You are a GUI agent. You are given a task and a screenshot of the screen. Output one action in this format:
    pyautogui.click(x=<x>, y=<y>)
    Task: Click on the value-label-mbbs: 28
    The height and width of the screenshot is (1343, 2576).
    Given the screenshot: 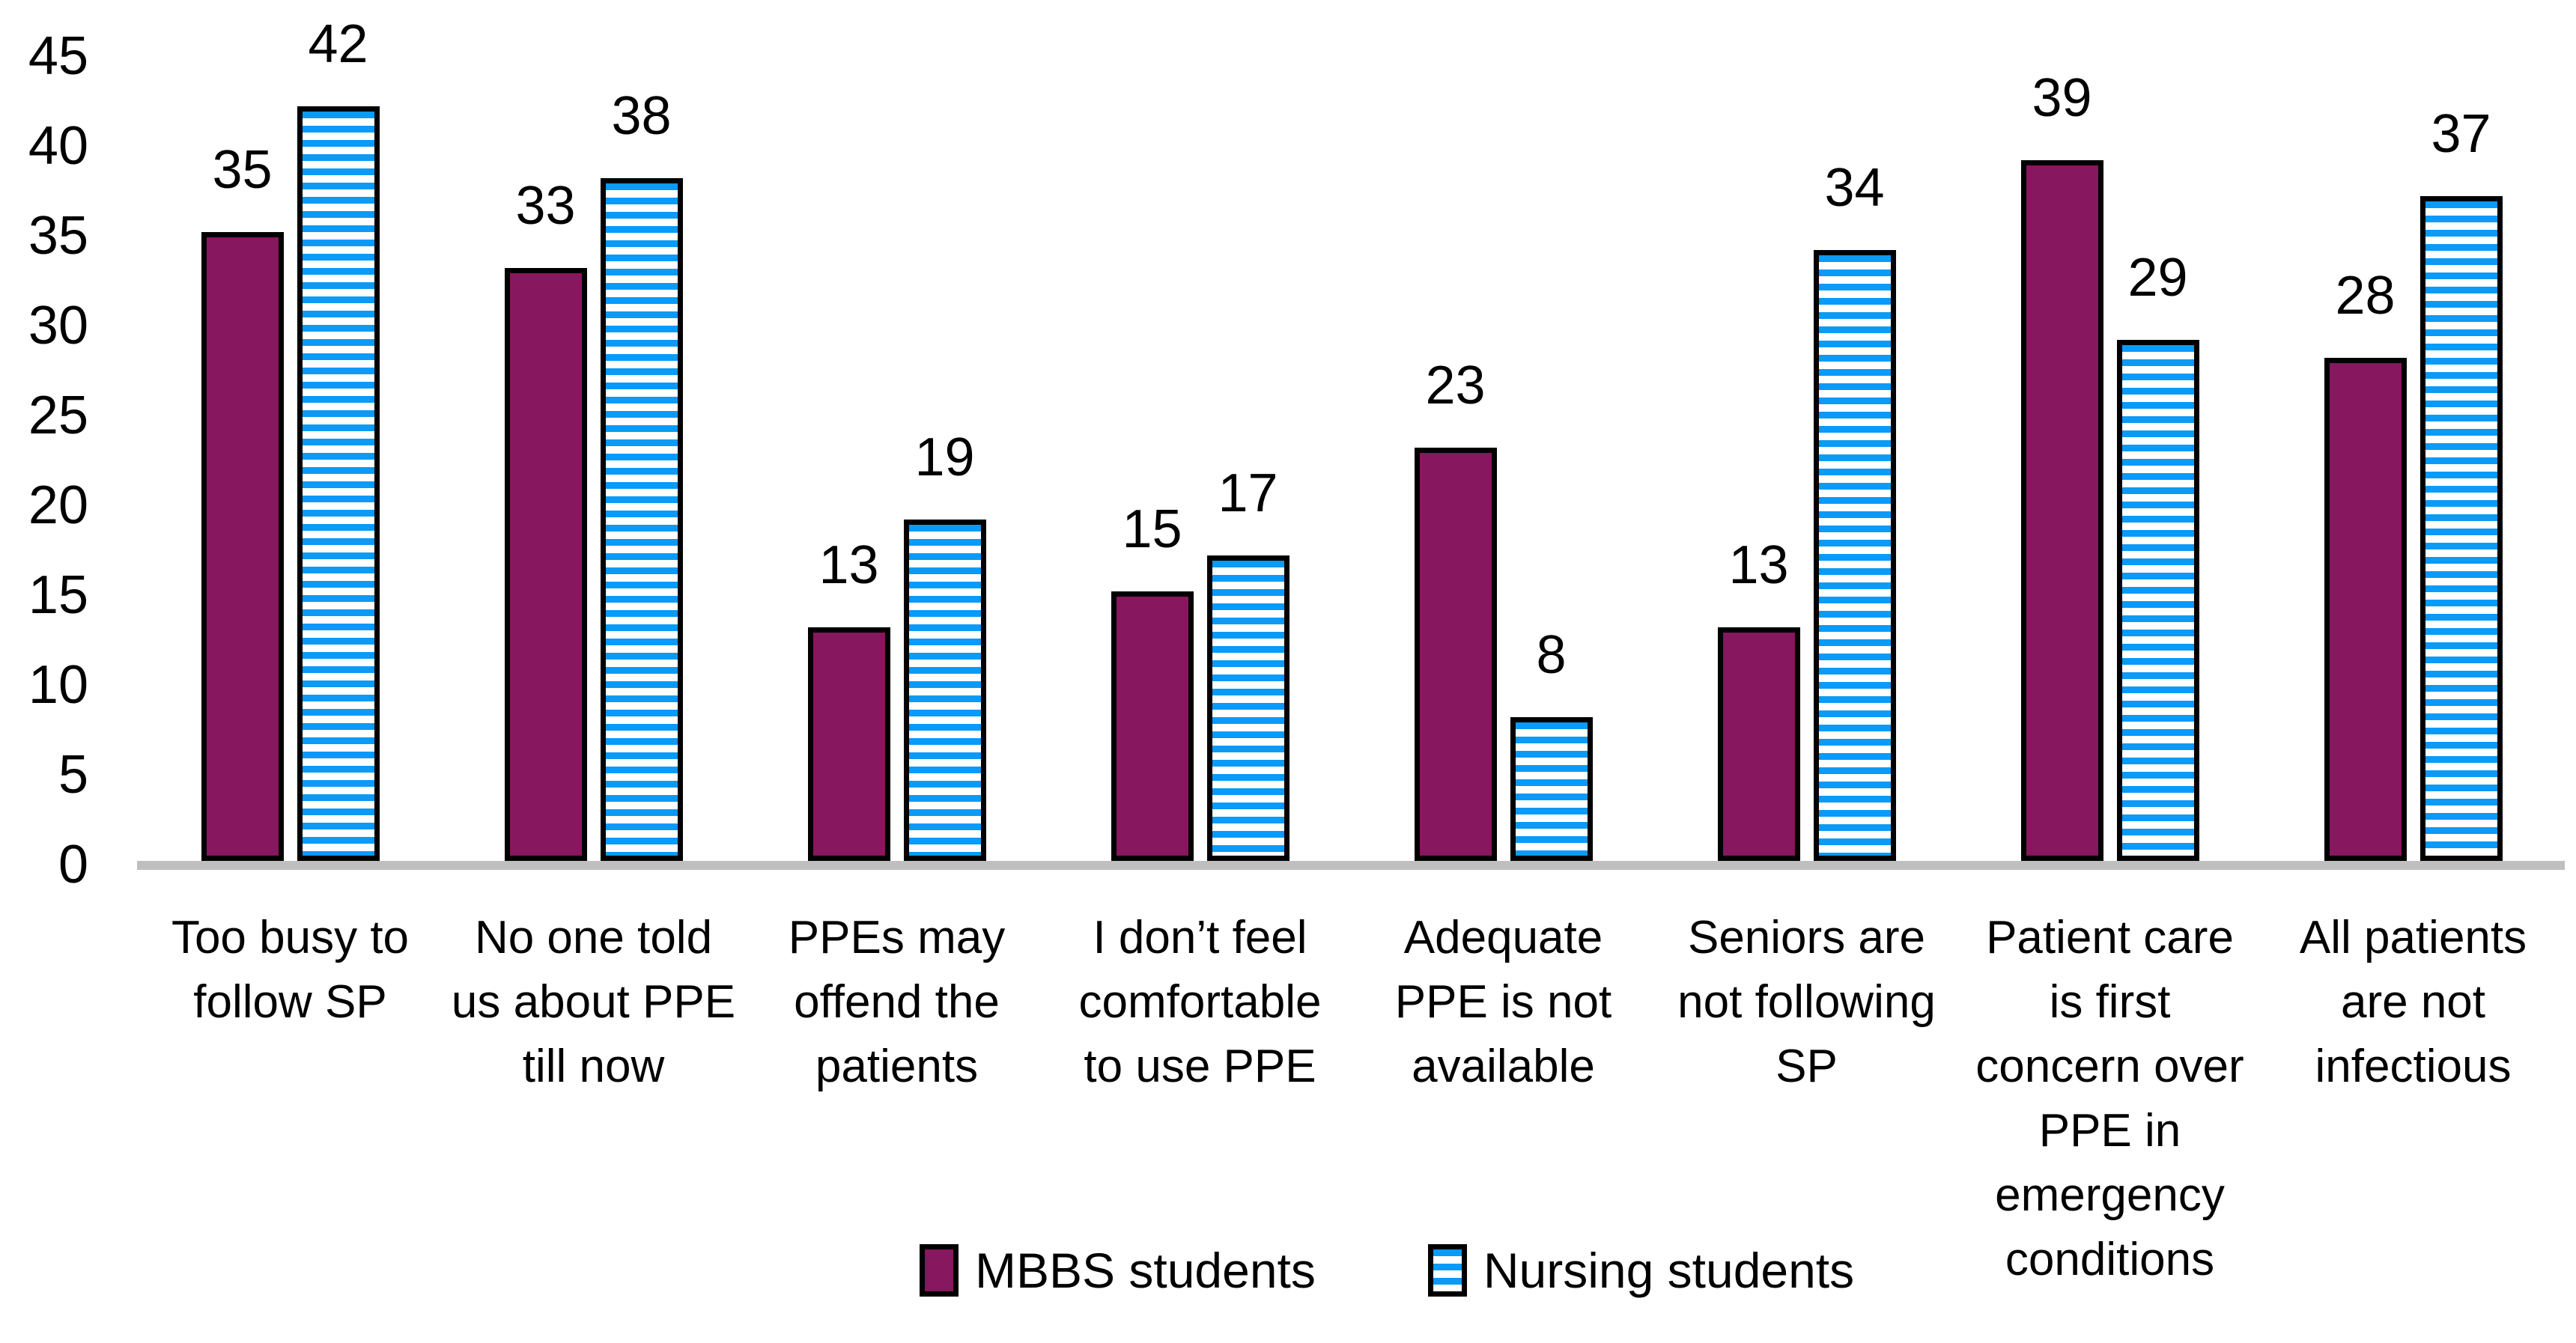 What is the action you would take?
    pyautogui.click(x=2365, y=296)
    